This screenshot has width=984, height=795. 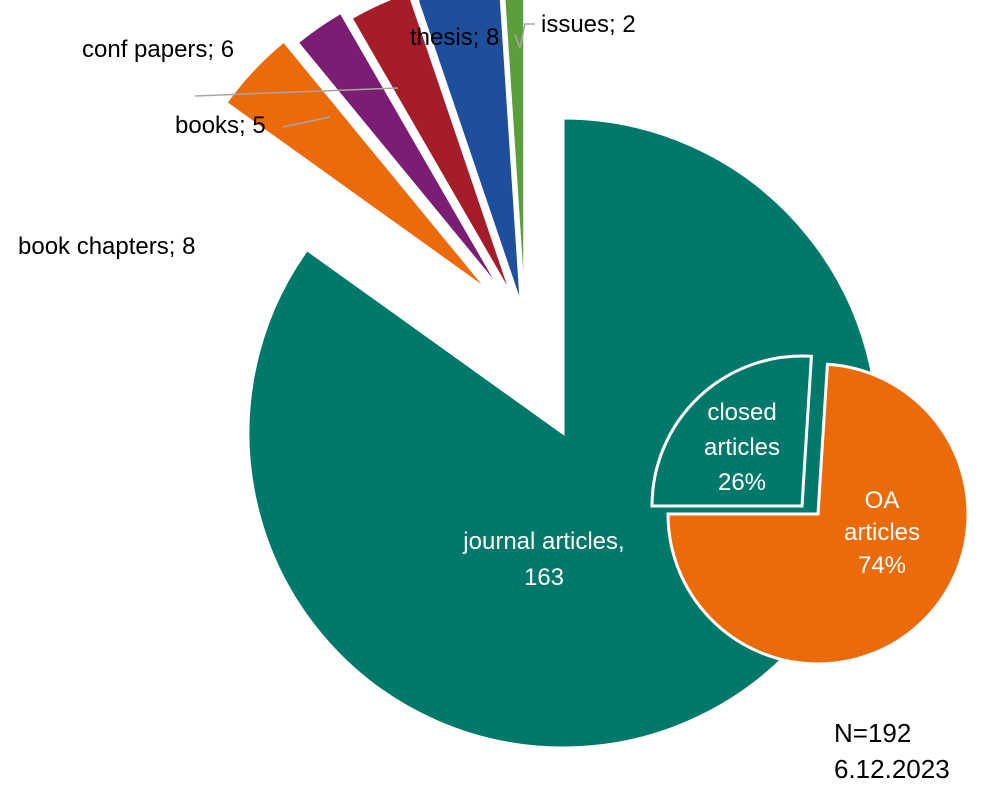 What do you see at coordinates (882, 565) in the screenshot?
I see `label-oa-percent: 74%` at bounding box center [882, 565].